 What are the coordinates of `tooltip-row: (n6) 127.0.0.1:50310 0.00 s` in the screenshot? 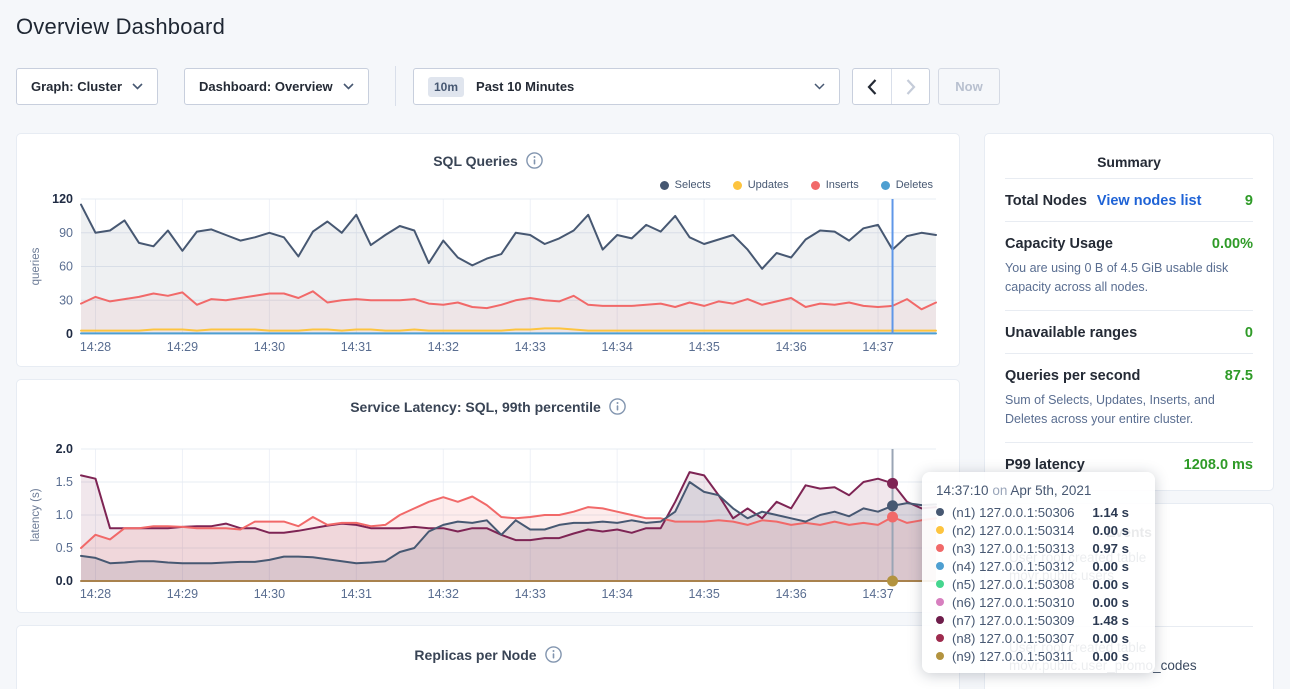 It's located at (1039, 602).